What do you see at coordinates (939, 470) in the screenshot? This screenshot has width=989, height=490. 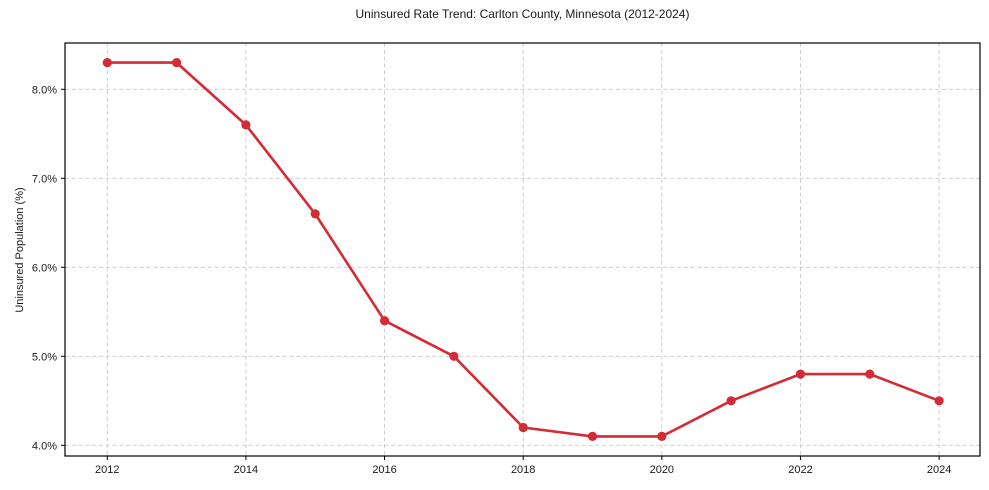 I see `x-tick-label: 2024` at bounding box center [939, 470].